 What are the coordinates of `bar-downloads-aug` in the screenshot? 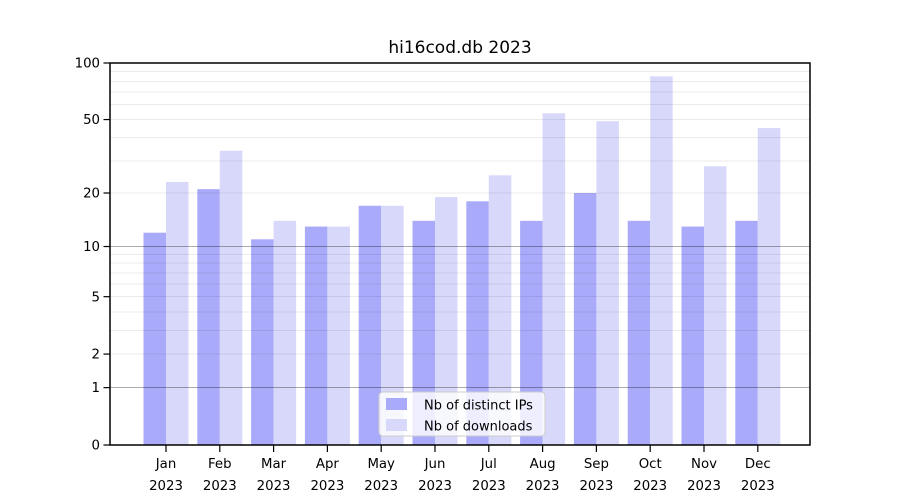 It's located at (554, 279).